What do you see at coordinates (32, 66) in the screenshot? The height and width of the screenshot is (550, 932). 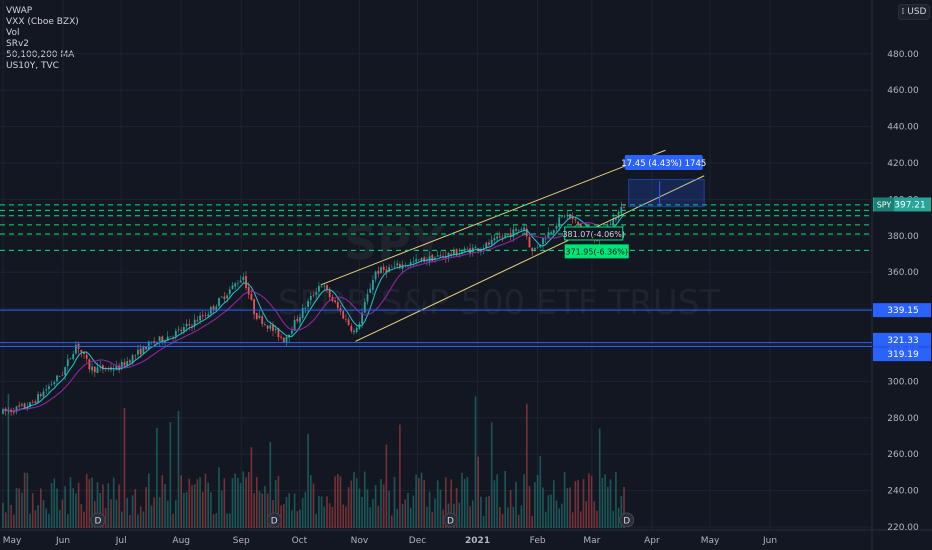 I see `indicator-us10y: US10Y, TVC` at bounding box center [32, 66].